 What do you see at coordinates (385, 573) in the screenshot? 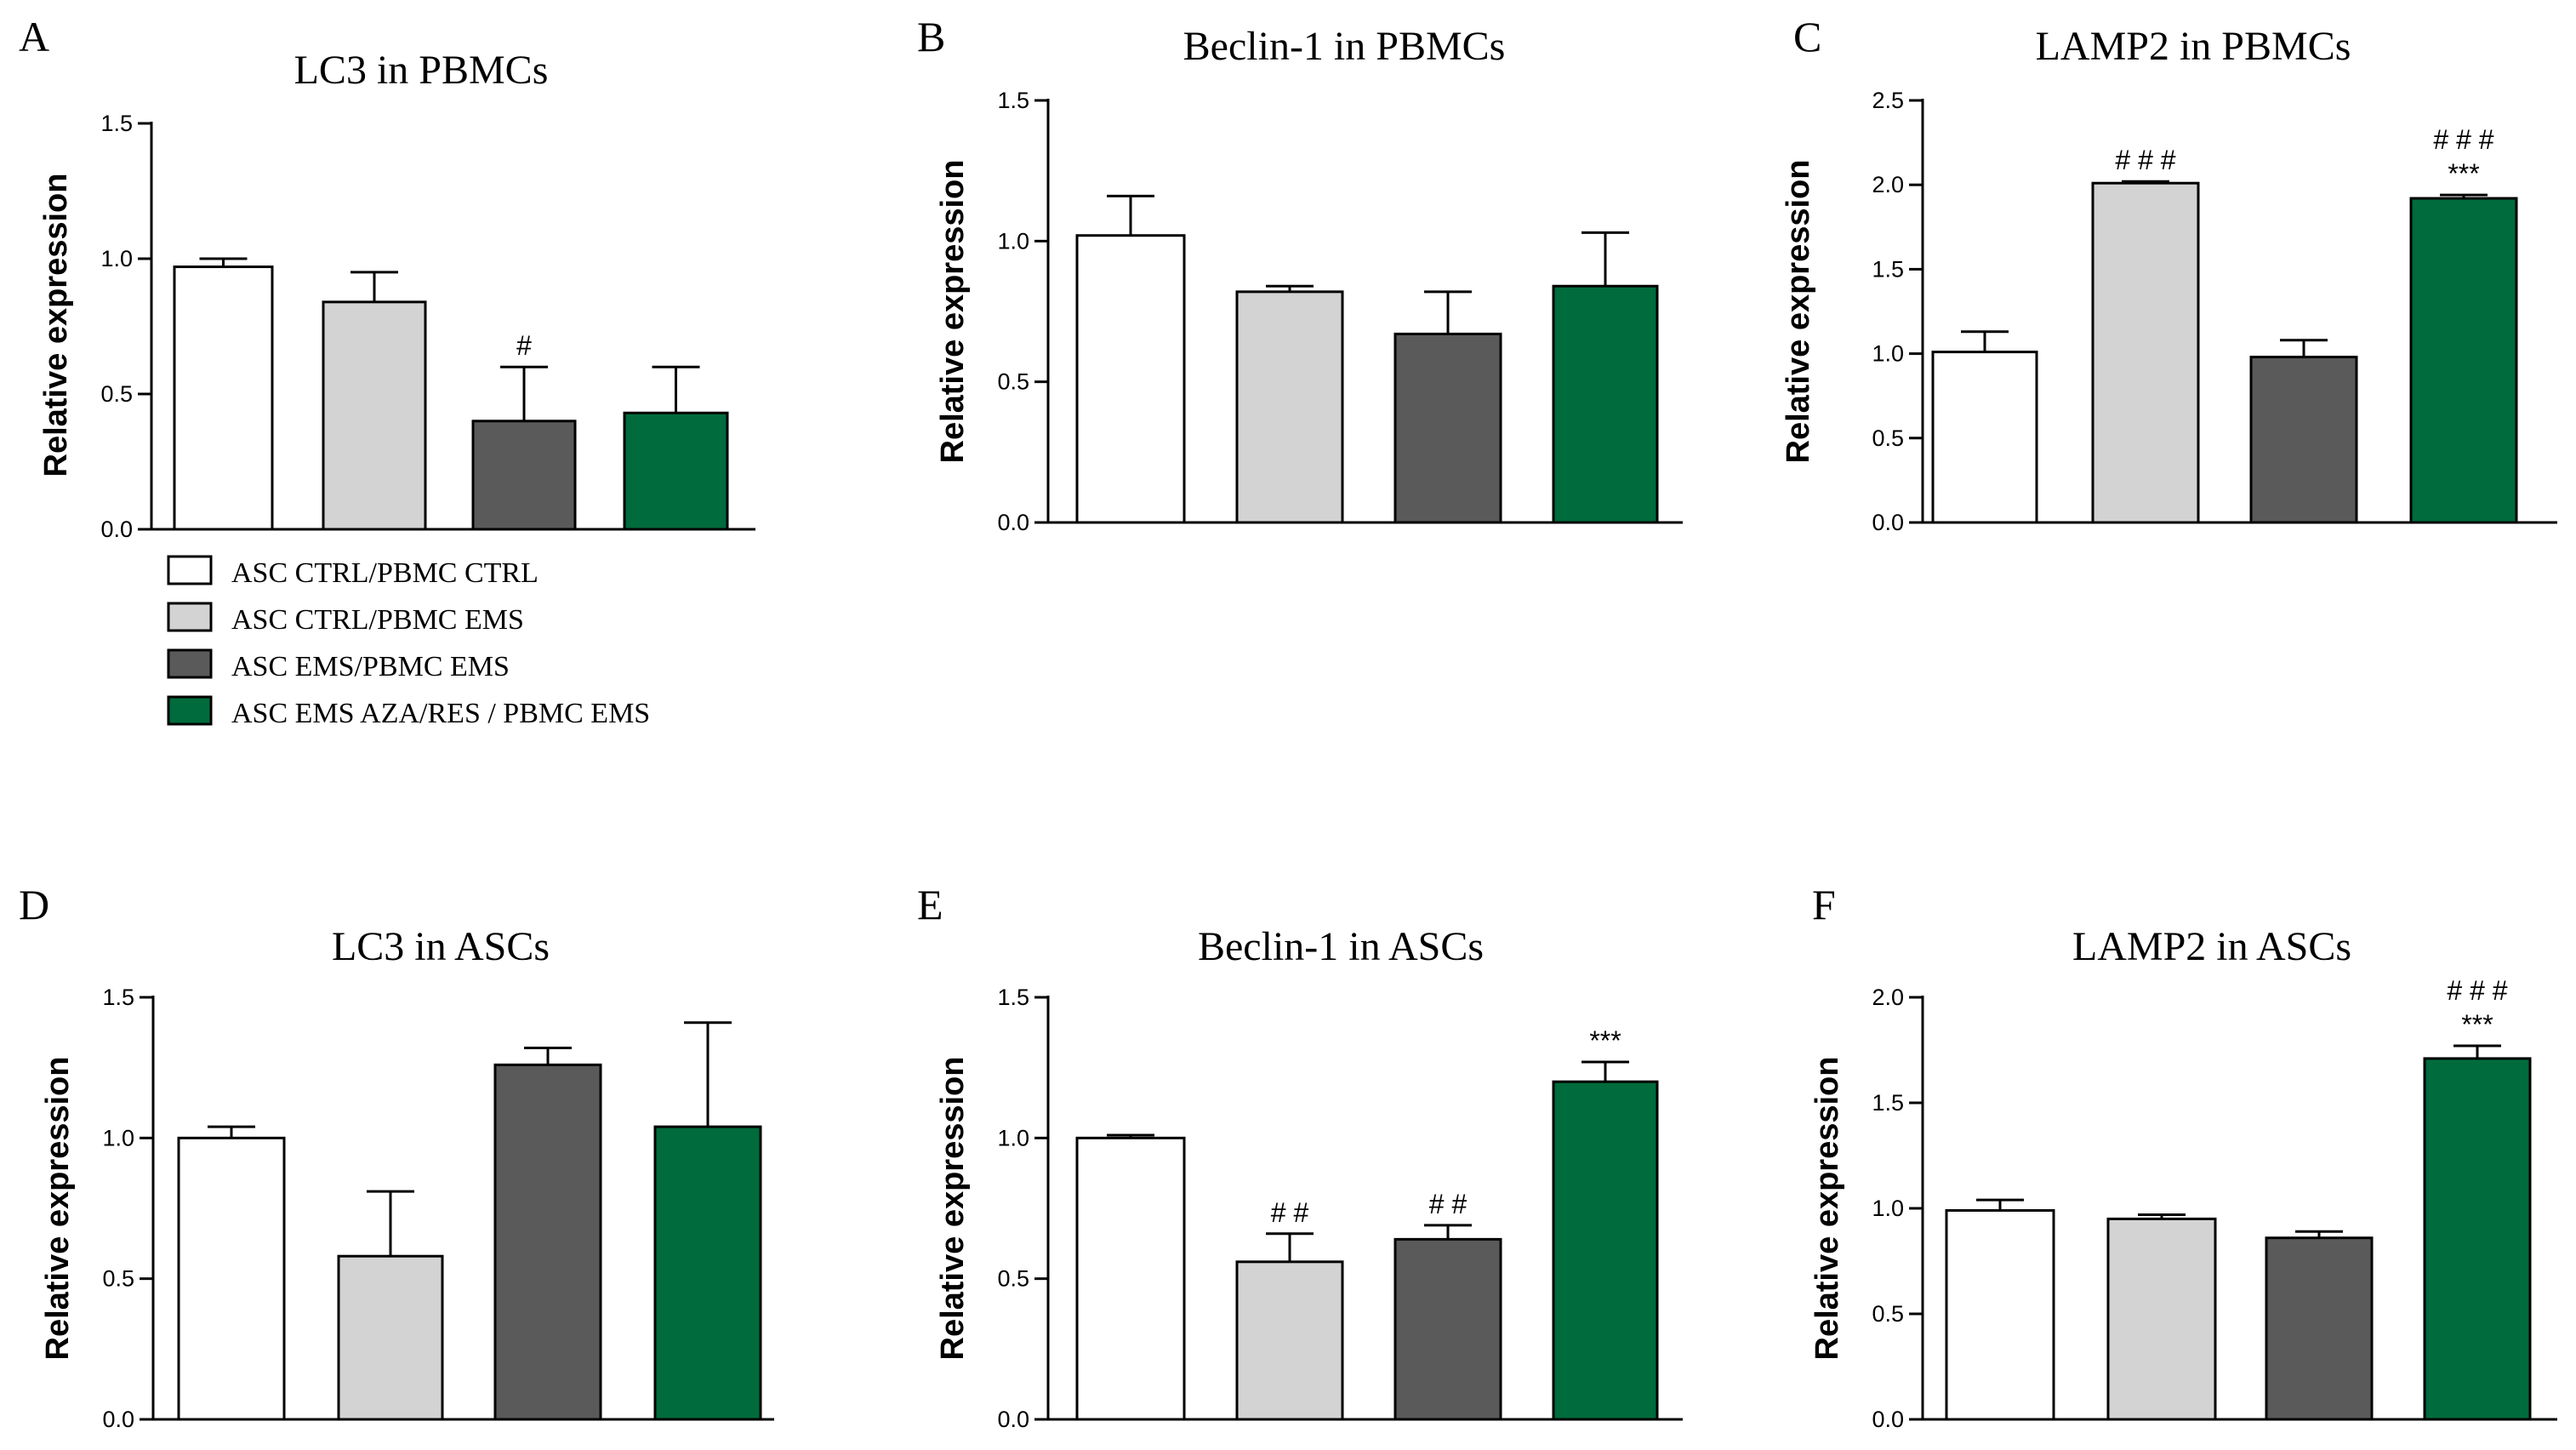
I see `legend-label: ASC CTRL/PBMC CTRL` at bounding box center [385, 573].